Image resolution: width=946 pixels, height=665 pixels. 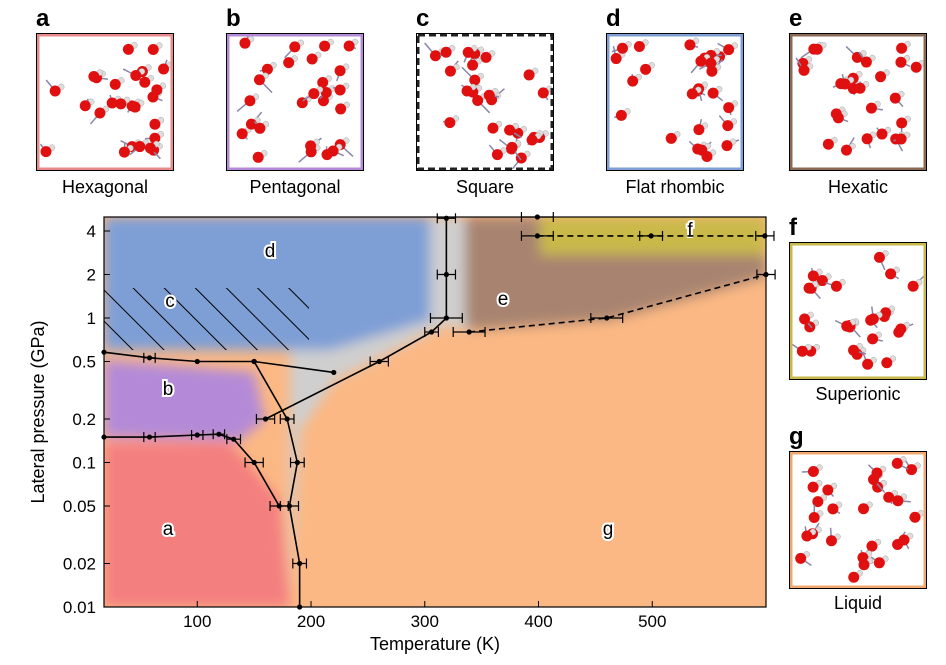 I want to click on y-tick-label: 1, so click(x=91, y=318).